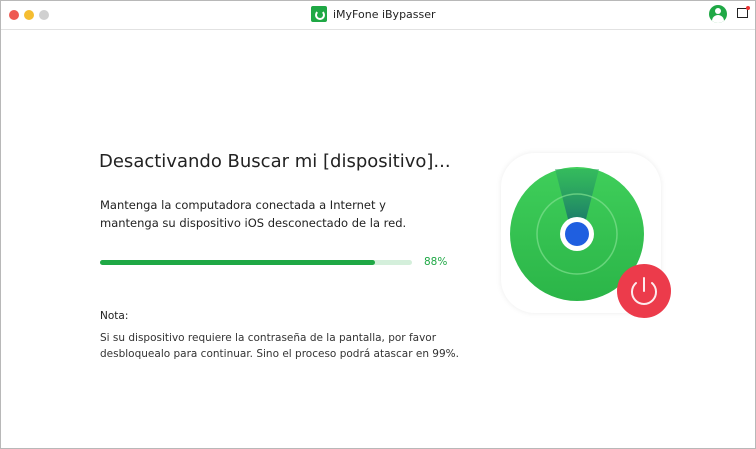 This screenshot has height=449, width=756. I want to click on title-bar: iMyFone iBypasser, so click(378, 15).